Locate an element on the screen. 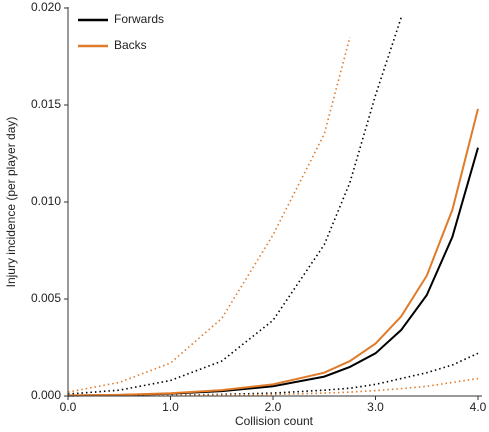 The image size is (489, 432). x-axis-label: Collision count is located at coordinates (274, 421).